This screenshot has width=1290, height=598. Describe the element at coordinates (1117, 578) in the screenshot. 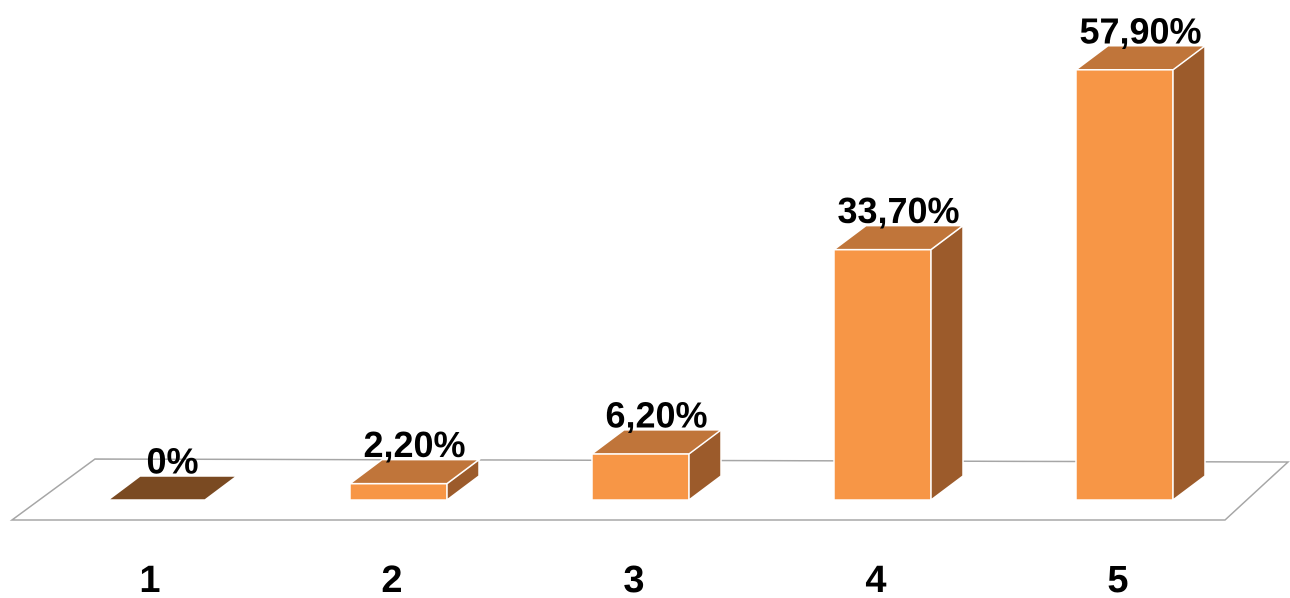

I see `x-tick-label: 5` at that location.